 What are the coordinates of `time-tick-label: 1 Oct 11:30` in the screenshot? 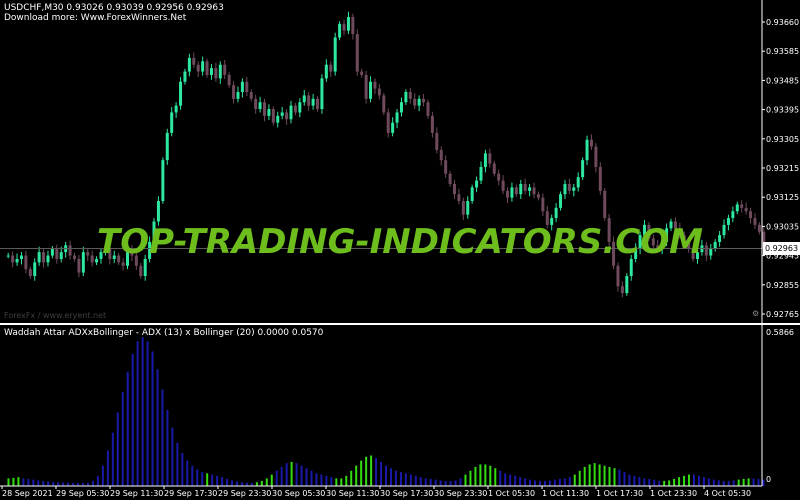 It's located at (565, 493).